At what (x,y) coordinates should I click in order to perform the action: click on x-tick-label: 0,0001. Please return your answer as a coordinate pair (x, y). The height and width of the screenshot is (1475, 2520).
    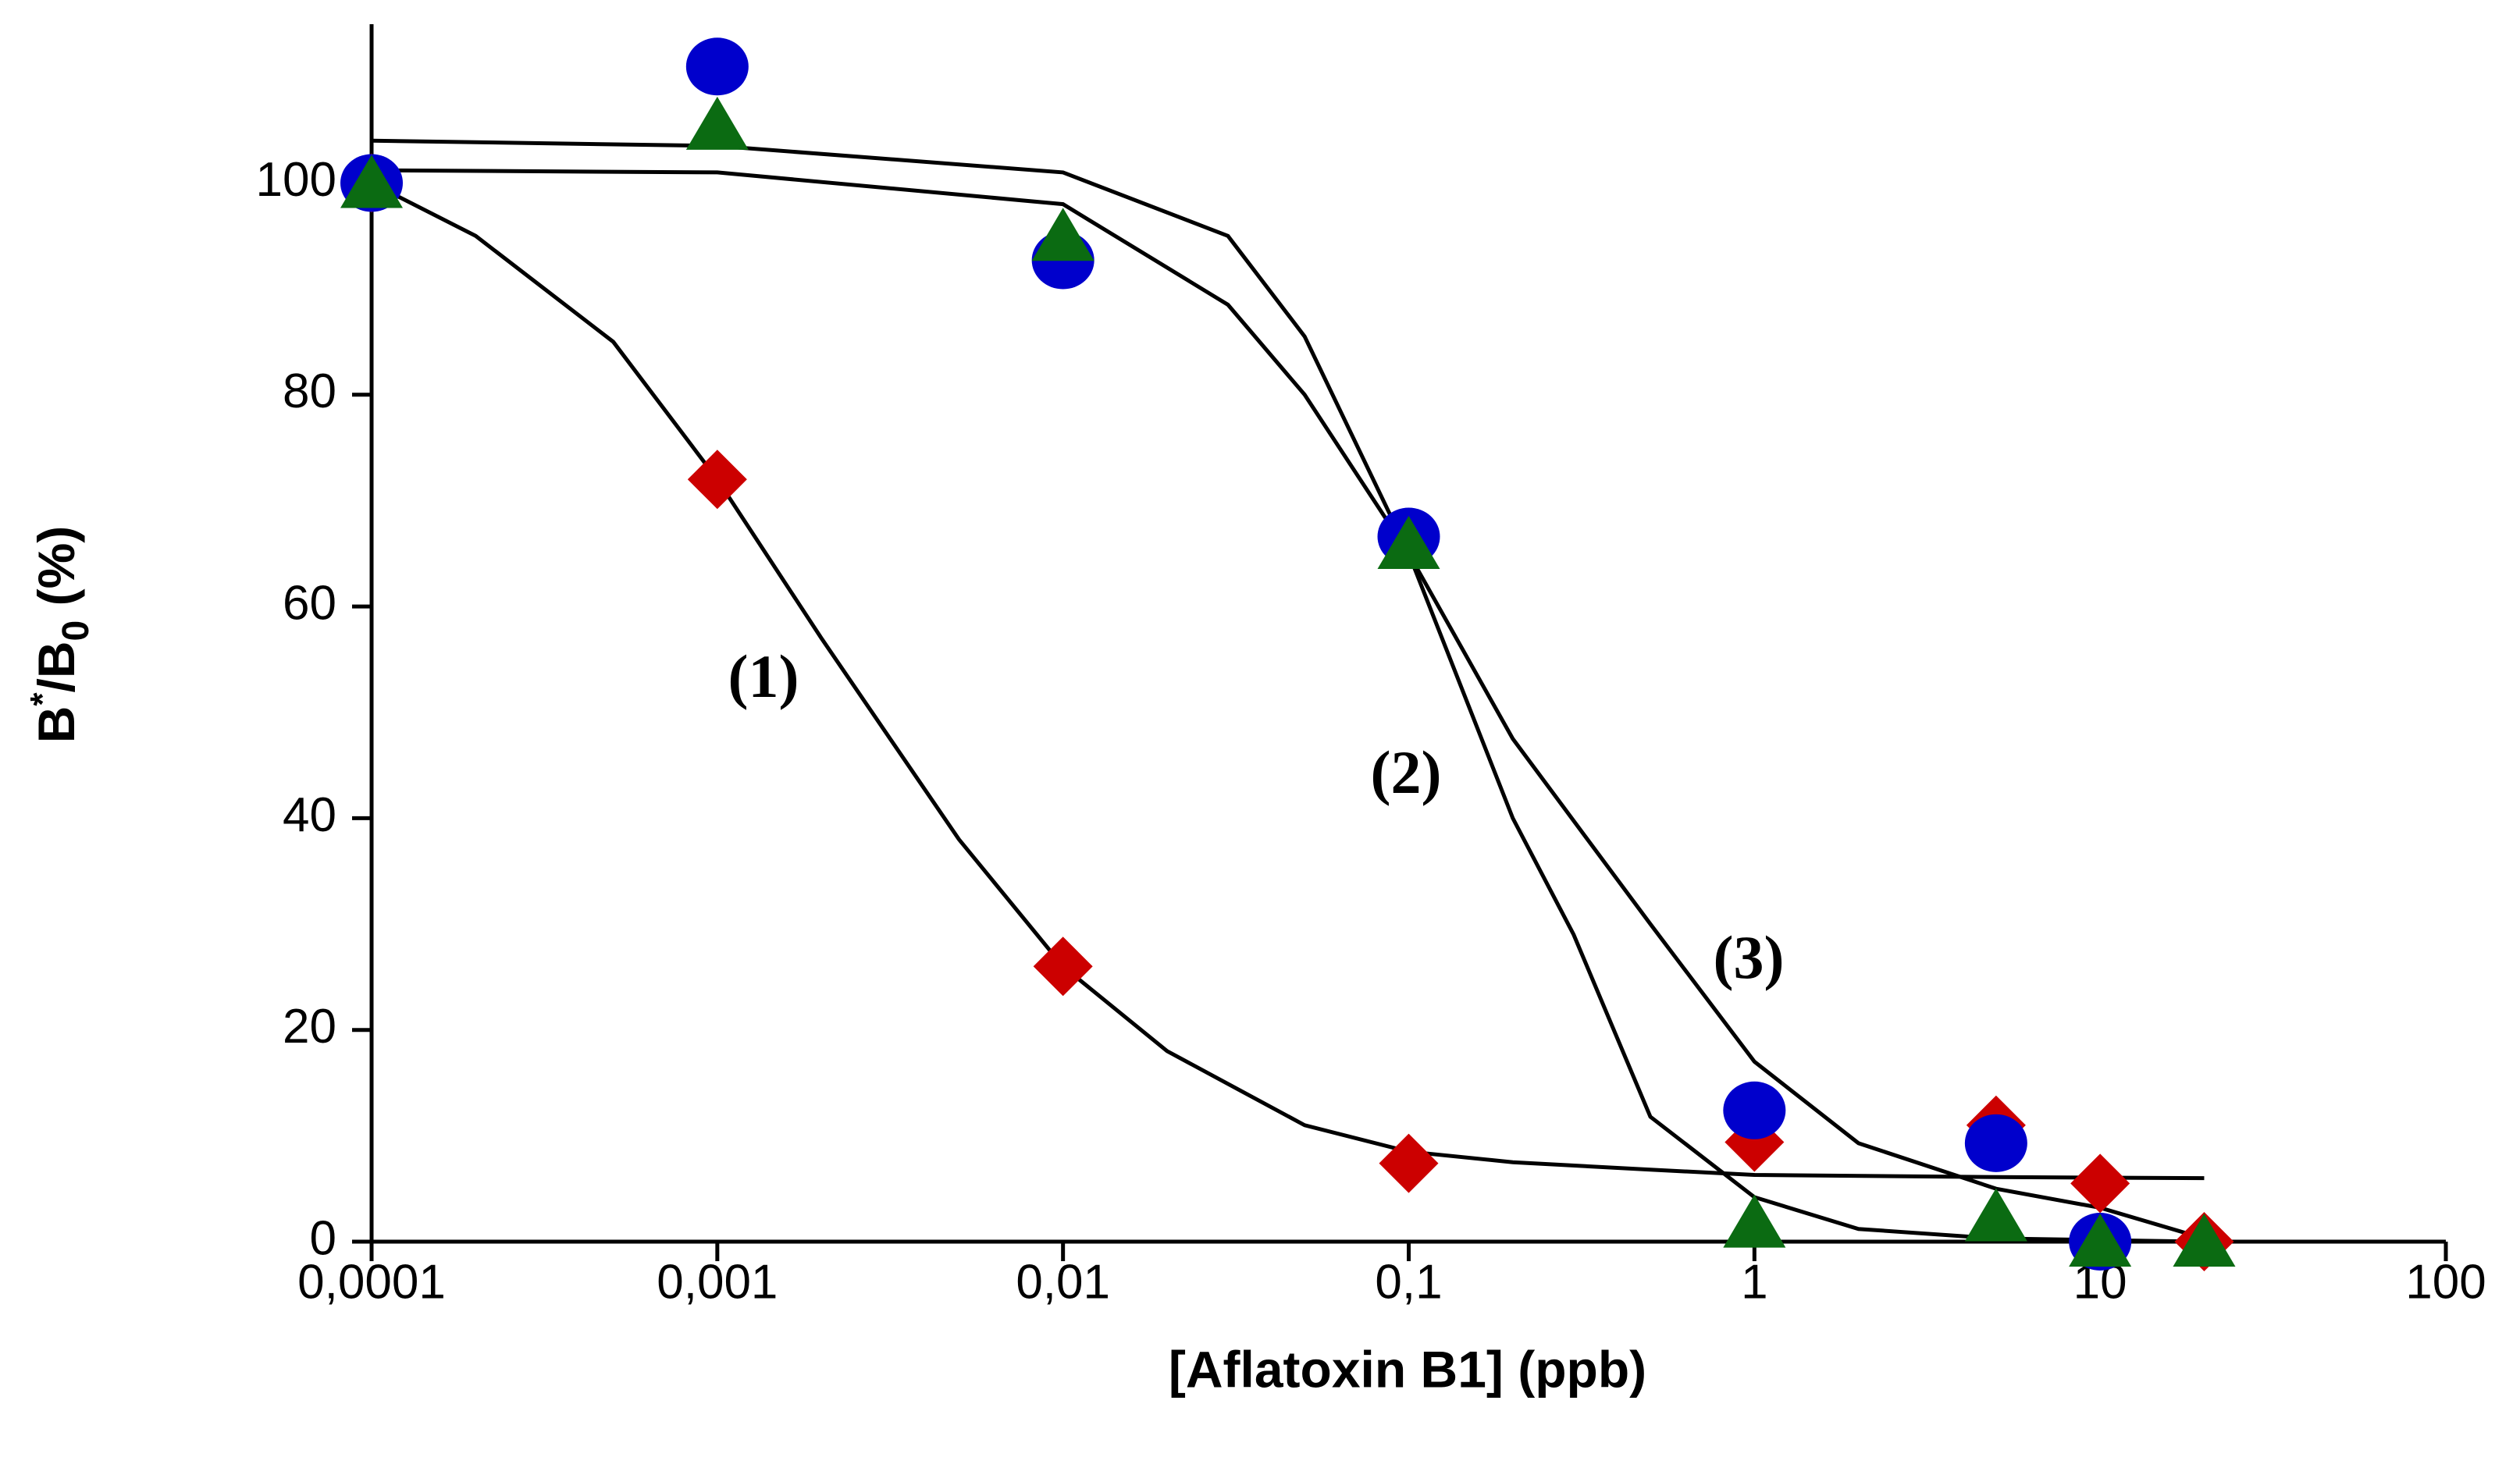
    Looking at the image, I should click on (371, 1282).